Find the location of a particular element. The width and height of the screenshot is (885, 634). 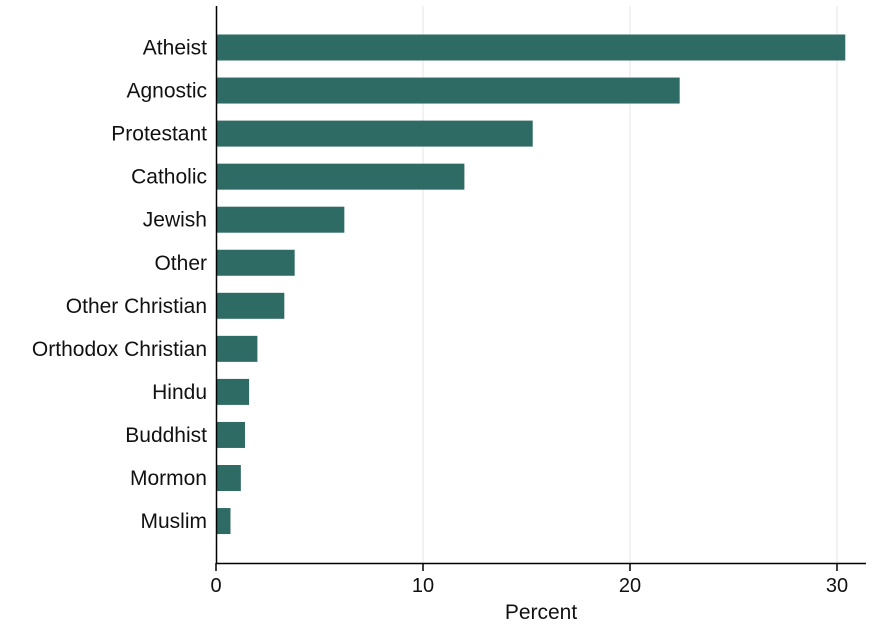

category-label: Protestant is located at coordinates (159, 134).